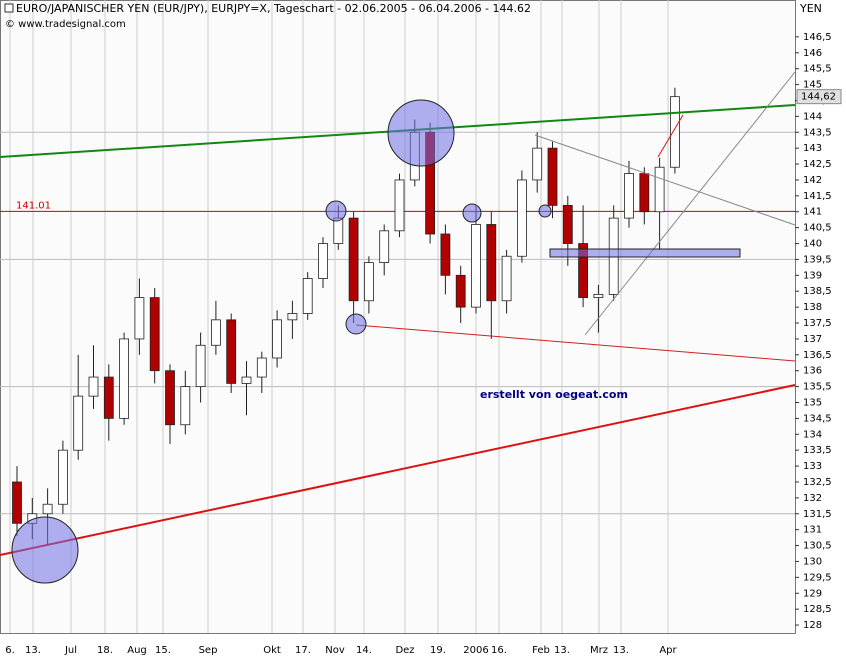  What do you see at coordinates (812, 561) in the screenshot?
I see `y-tick-label: 130` at bounding box center [812, 561].